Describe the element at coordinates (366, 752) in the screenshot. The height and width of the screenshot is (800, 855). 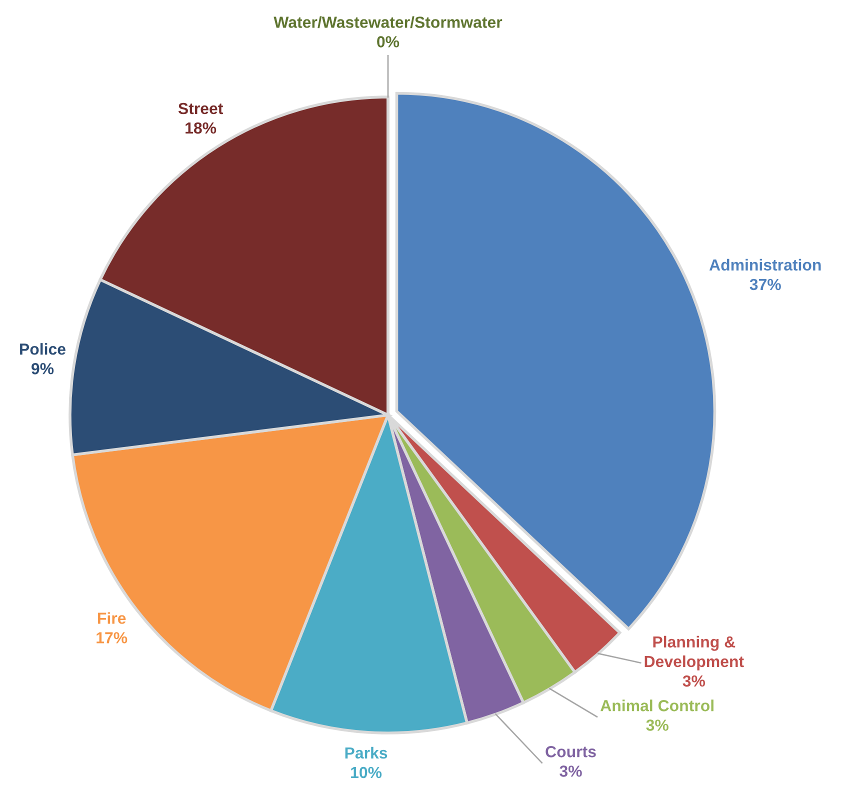
I see `slice-label: Parks` at that location.